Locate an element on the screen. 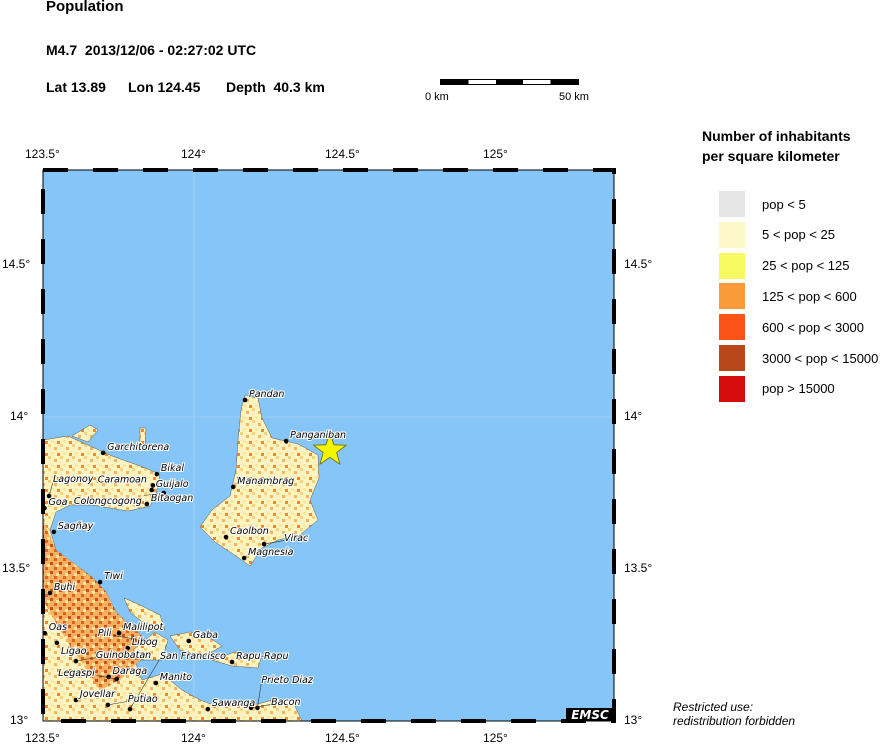 This screenshot has height=745, width=885. legend-label: pop < 5 is located at coordinates (784, 204).